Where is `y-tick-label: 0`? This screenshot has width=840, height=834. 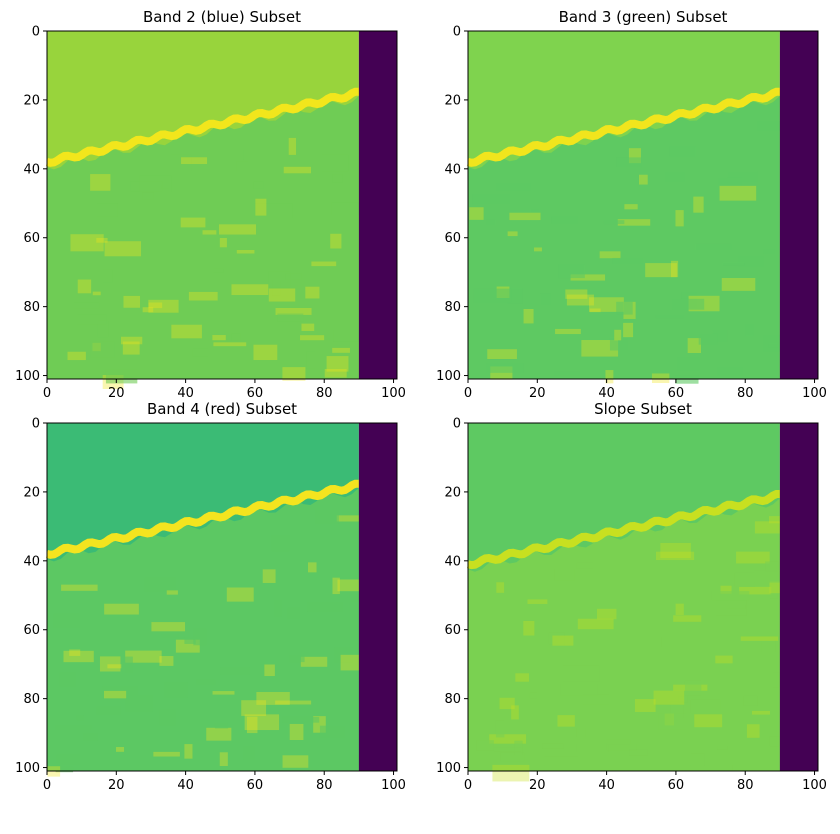 y-tick-label: 0 is located at coordinates (36, 32).